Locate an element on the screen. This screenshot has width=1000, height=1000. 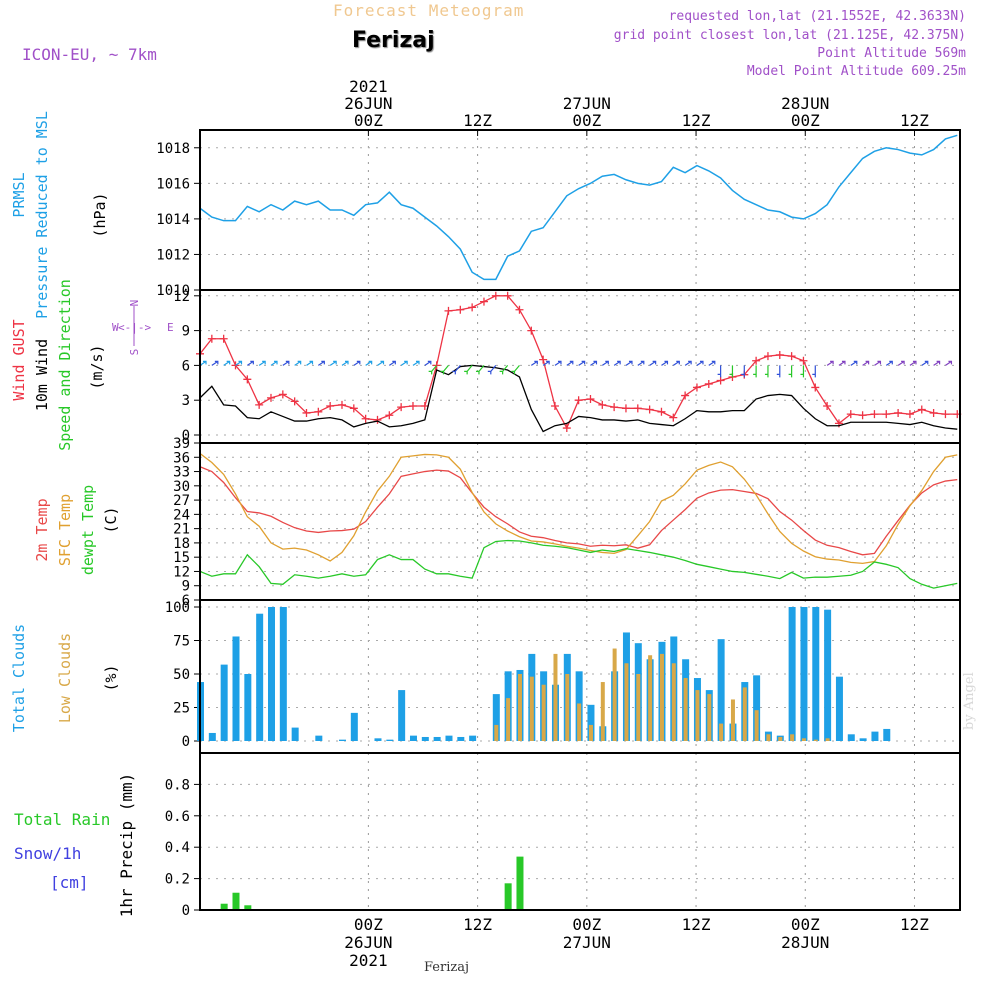
requested-coords: requested lon,lat (21.1552E, 42.3633N) is located at coordinates (817, 16).